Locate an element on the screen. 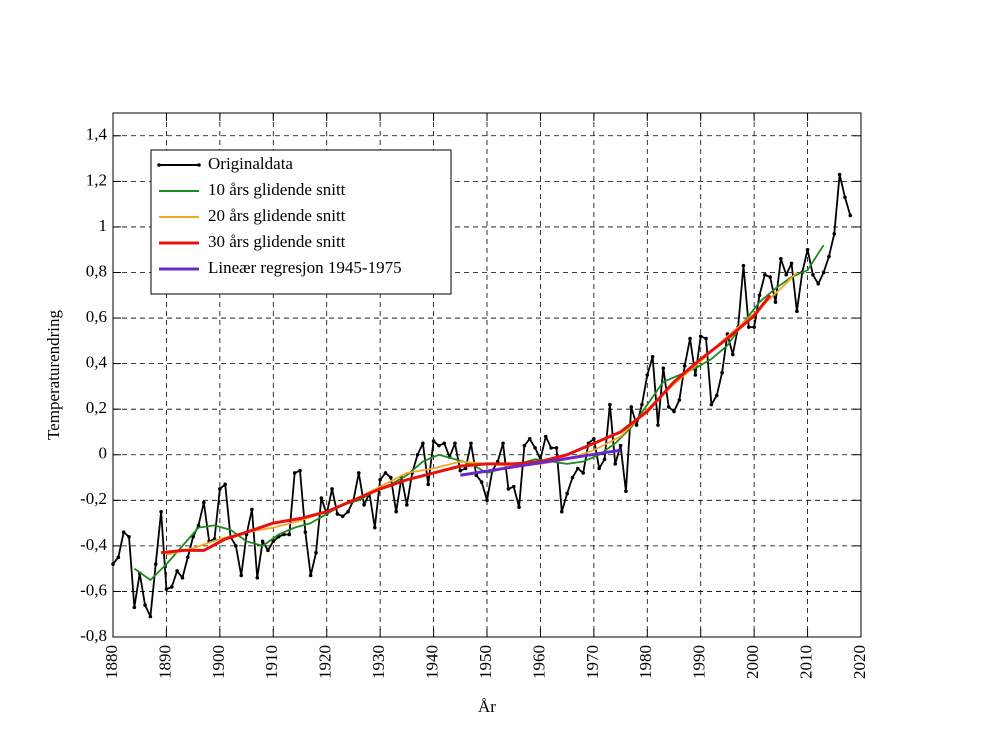  y-axis-label: Temperaturendring is located at coordinates (53, 374).